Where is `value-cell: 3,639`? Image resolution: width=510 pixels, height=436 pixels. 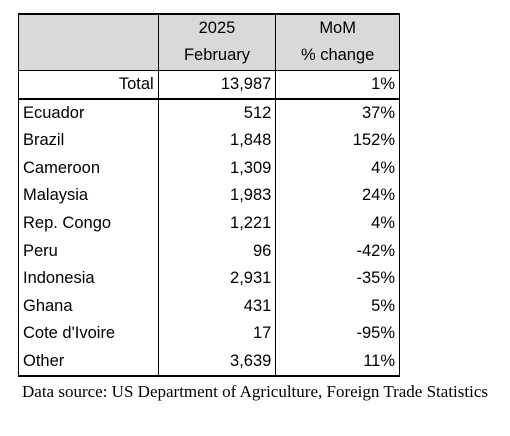
value-cell: 3,639 is located at coordinates (217, 362).